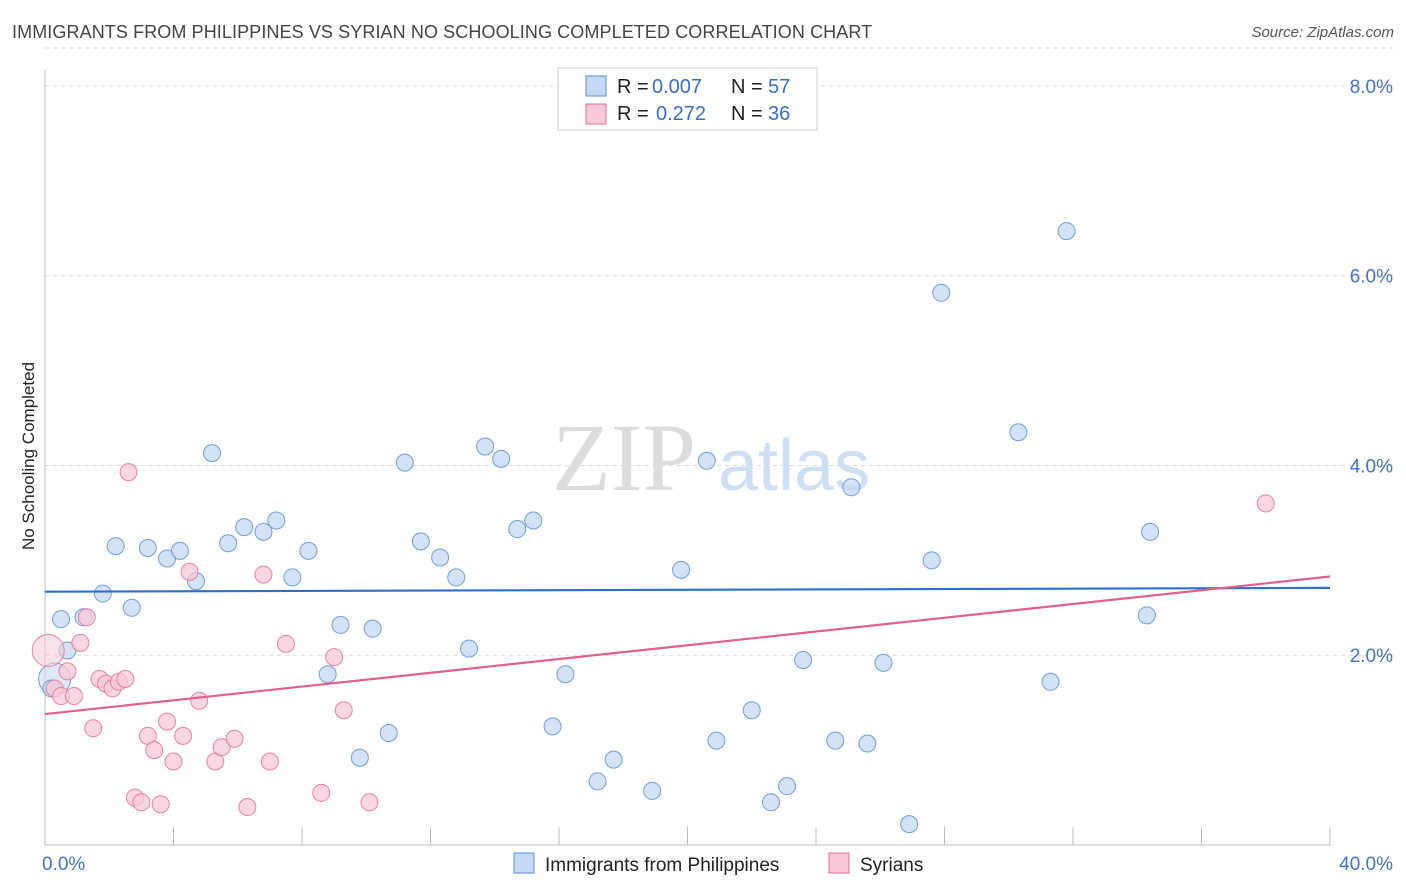  What do you see at coordinates (633, 114) in the screenshot?
I see `legend-r-label-pink: R =` at bounding box center [633, 114].